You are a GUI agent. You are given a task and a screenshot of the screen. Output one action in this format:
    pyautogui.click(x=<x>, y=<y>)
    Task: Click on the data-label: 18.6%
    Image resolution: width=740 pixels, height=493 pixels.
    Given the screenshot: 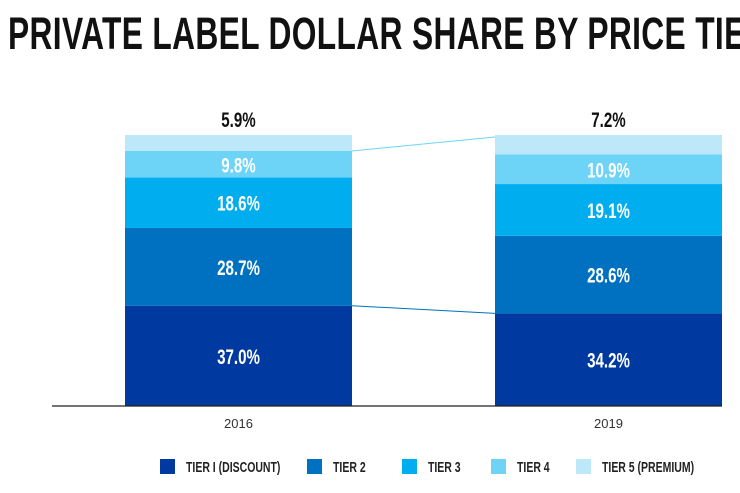 What is the action you would take?
    pyautogui.click(x=238, y=203)
    